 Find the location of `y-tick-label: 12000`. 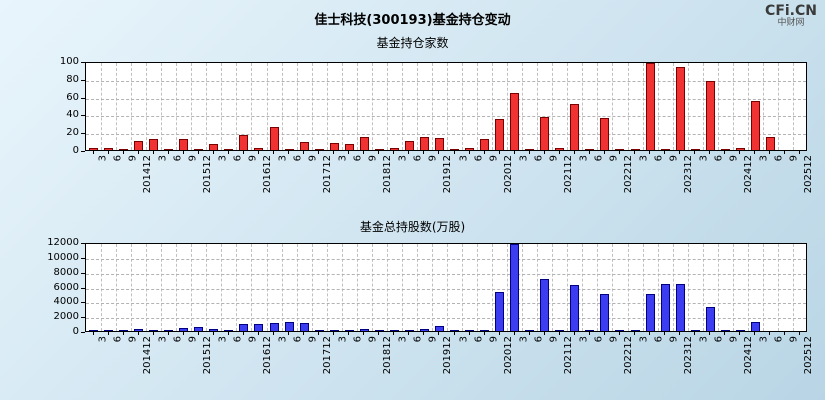

y-tick-label: 12000 is located at coordinates (63, 242).